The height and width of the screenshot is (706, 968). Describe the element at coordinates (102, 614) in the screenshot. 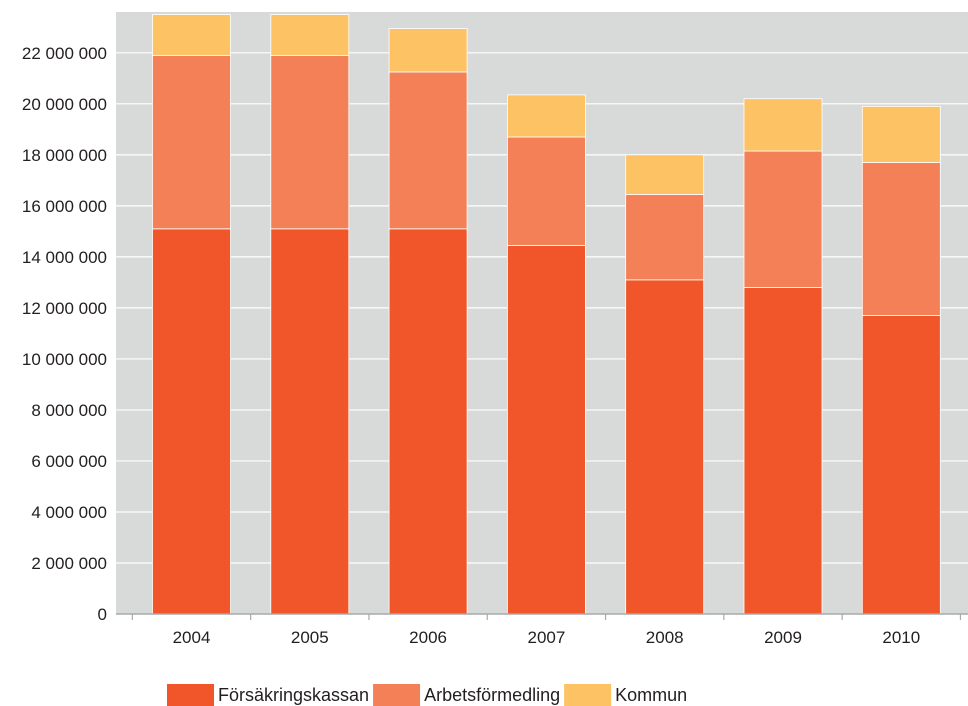

I see `y-tick-label: 0` at that location.